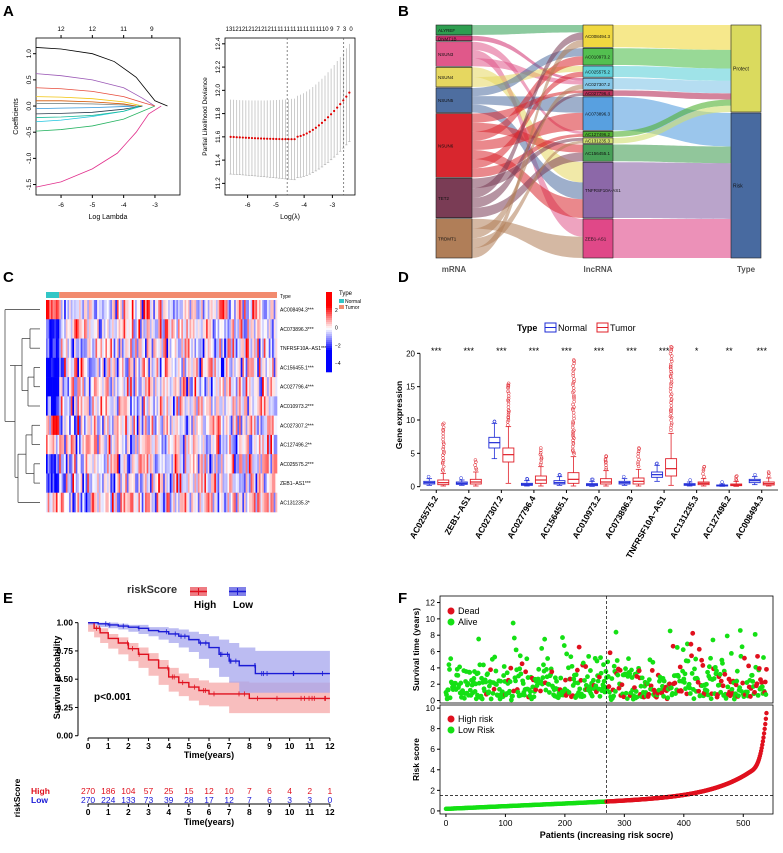  What do you see at coordinates (572, 328) in the screenshot?
I see `legend-label: Normal` at bounding box center [572, 328].